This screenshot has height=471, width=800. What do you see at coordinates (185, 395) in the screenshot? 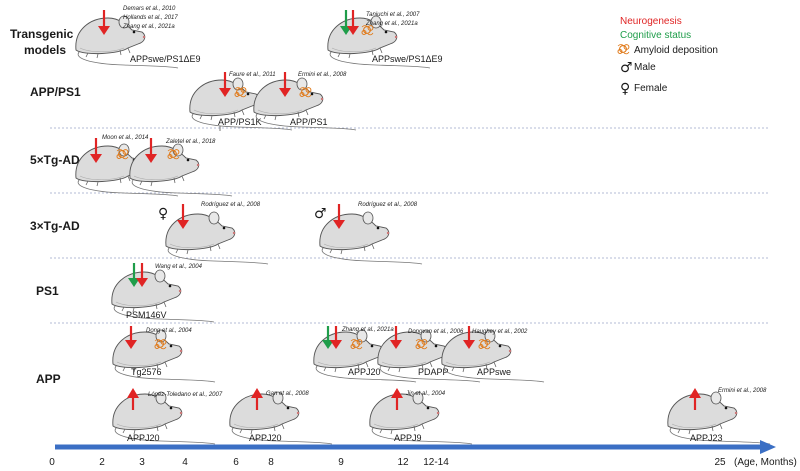
I see `citation: López-Toledano et al., 2007` at bounding box center [185, 395].